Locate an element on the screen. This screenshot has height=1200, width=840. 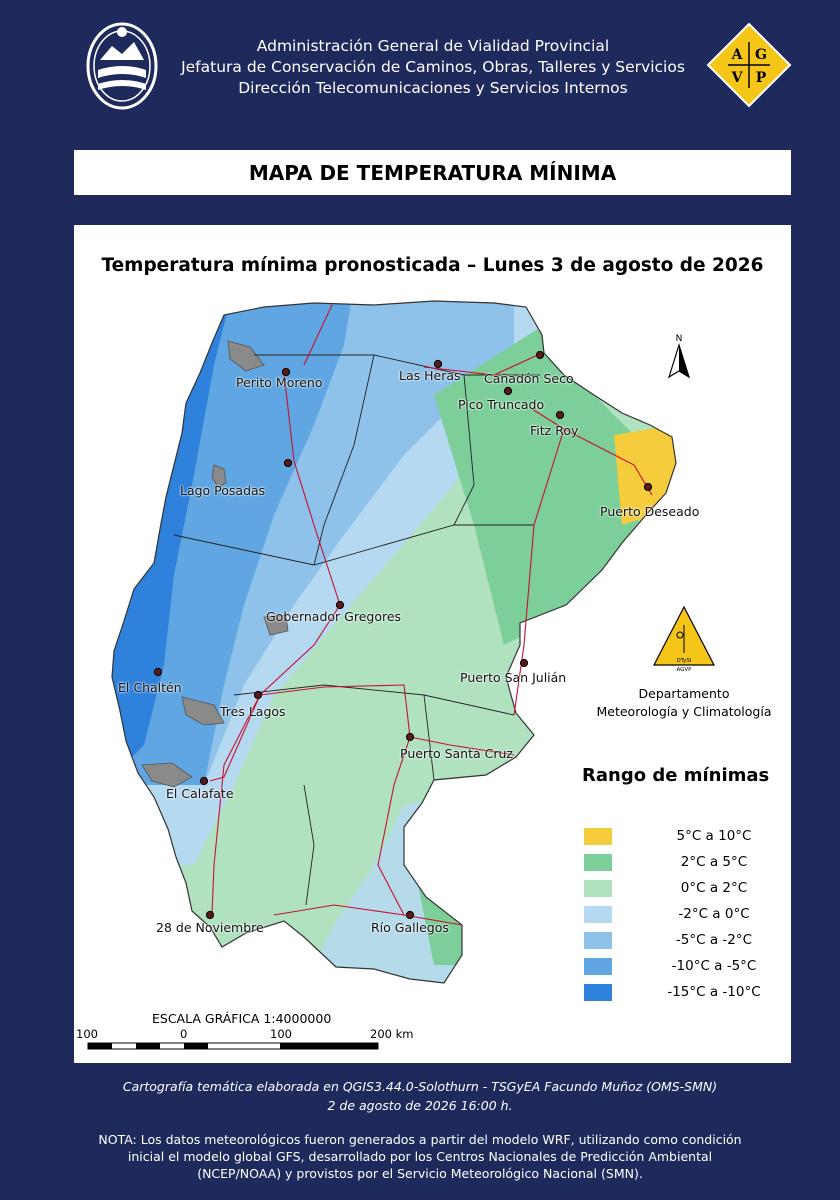
agvp-letter-g: G is located at coordinates (761, 55).